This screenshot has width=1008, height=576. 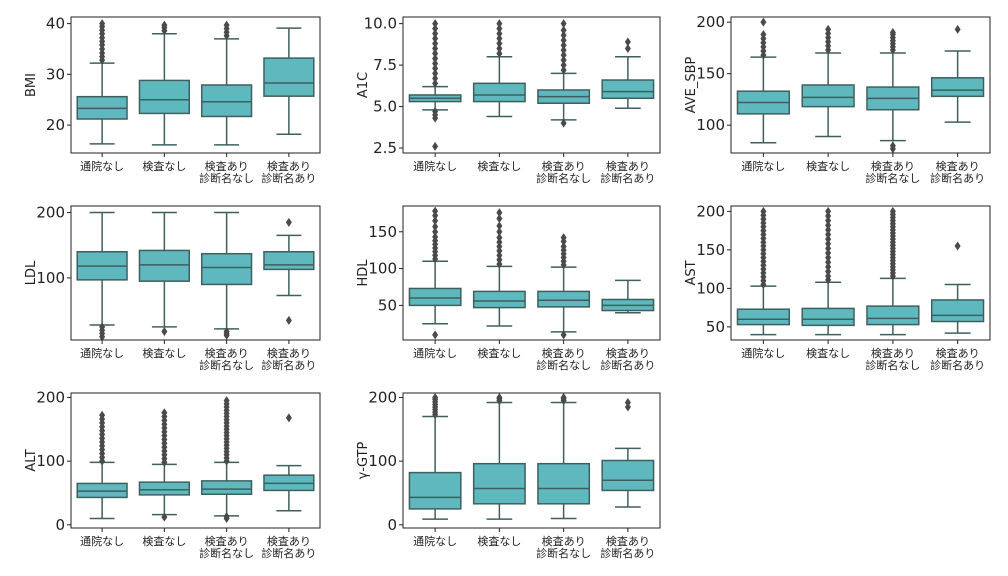 I want to click on y-tick-label: 20, so click(x=55, y=125).